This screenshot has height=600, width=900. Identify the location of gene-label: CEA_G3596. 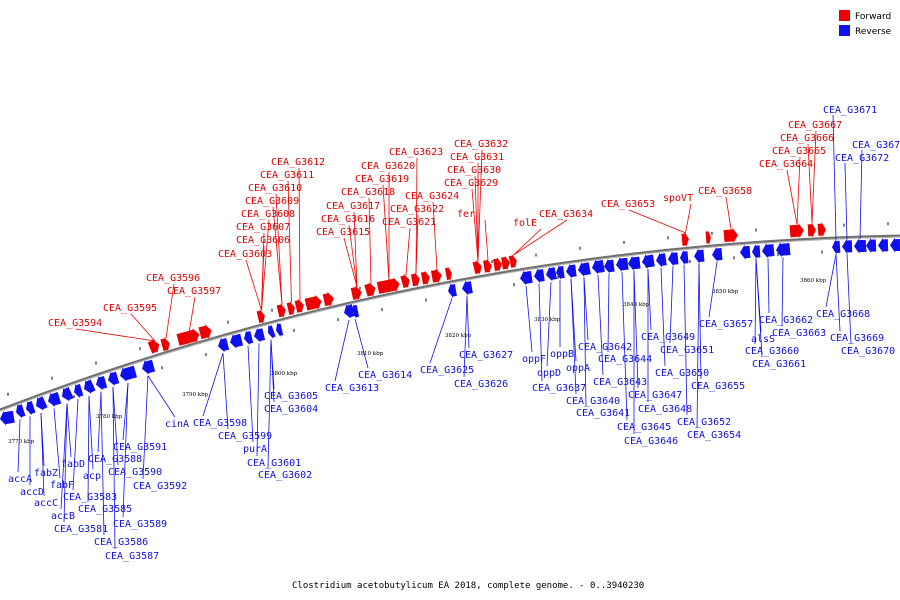
(173, 278).